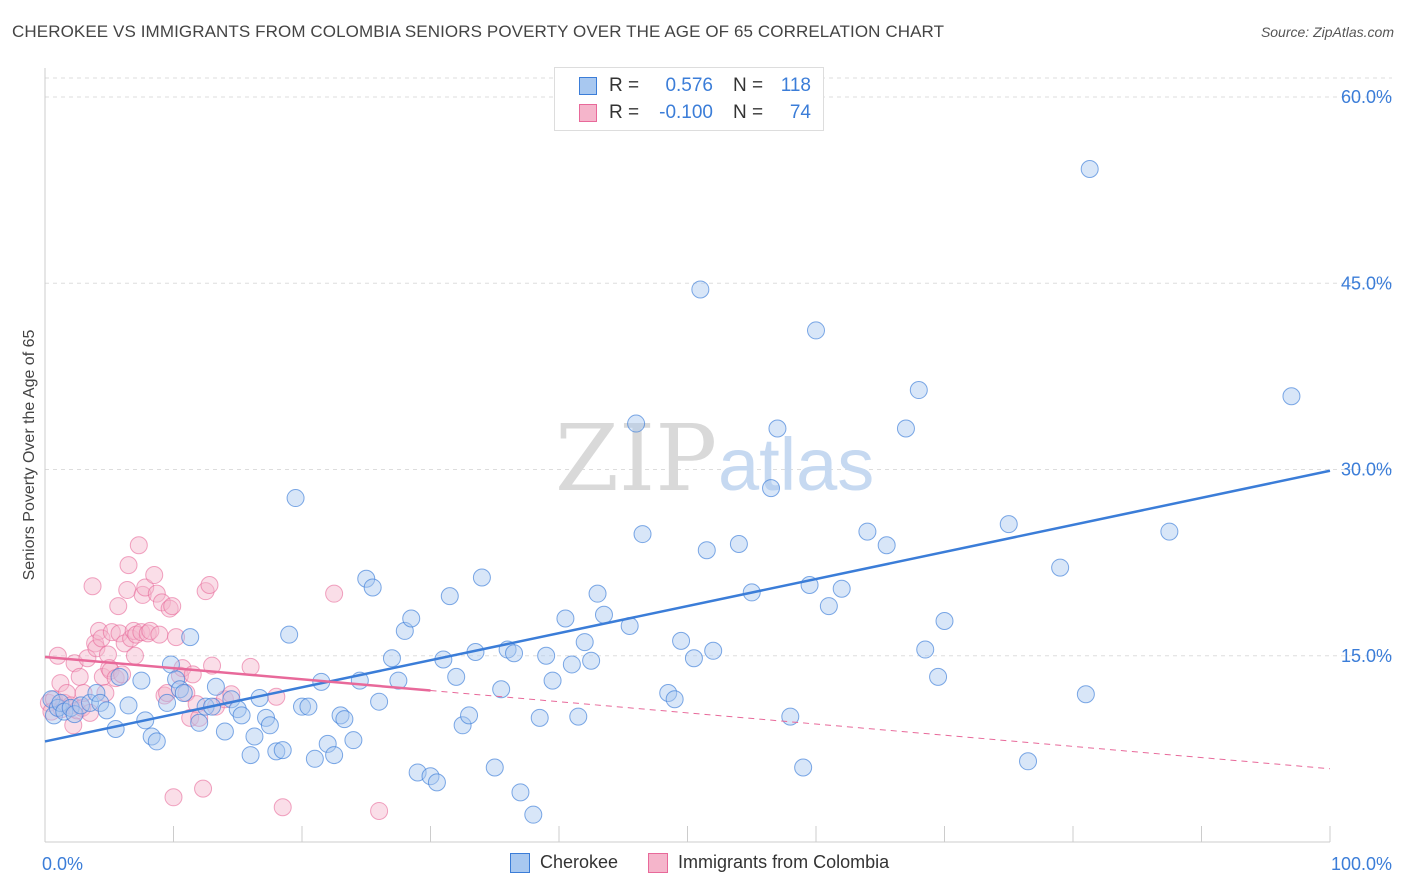 This screenshot has width=1406, height=892. Describe the element at coordinates (237, 673) in the screenshot. I see `trend-line-colombia` at that location.